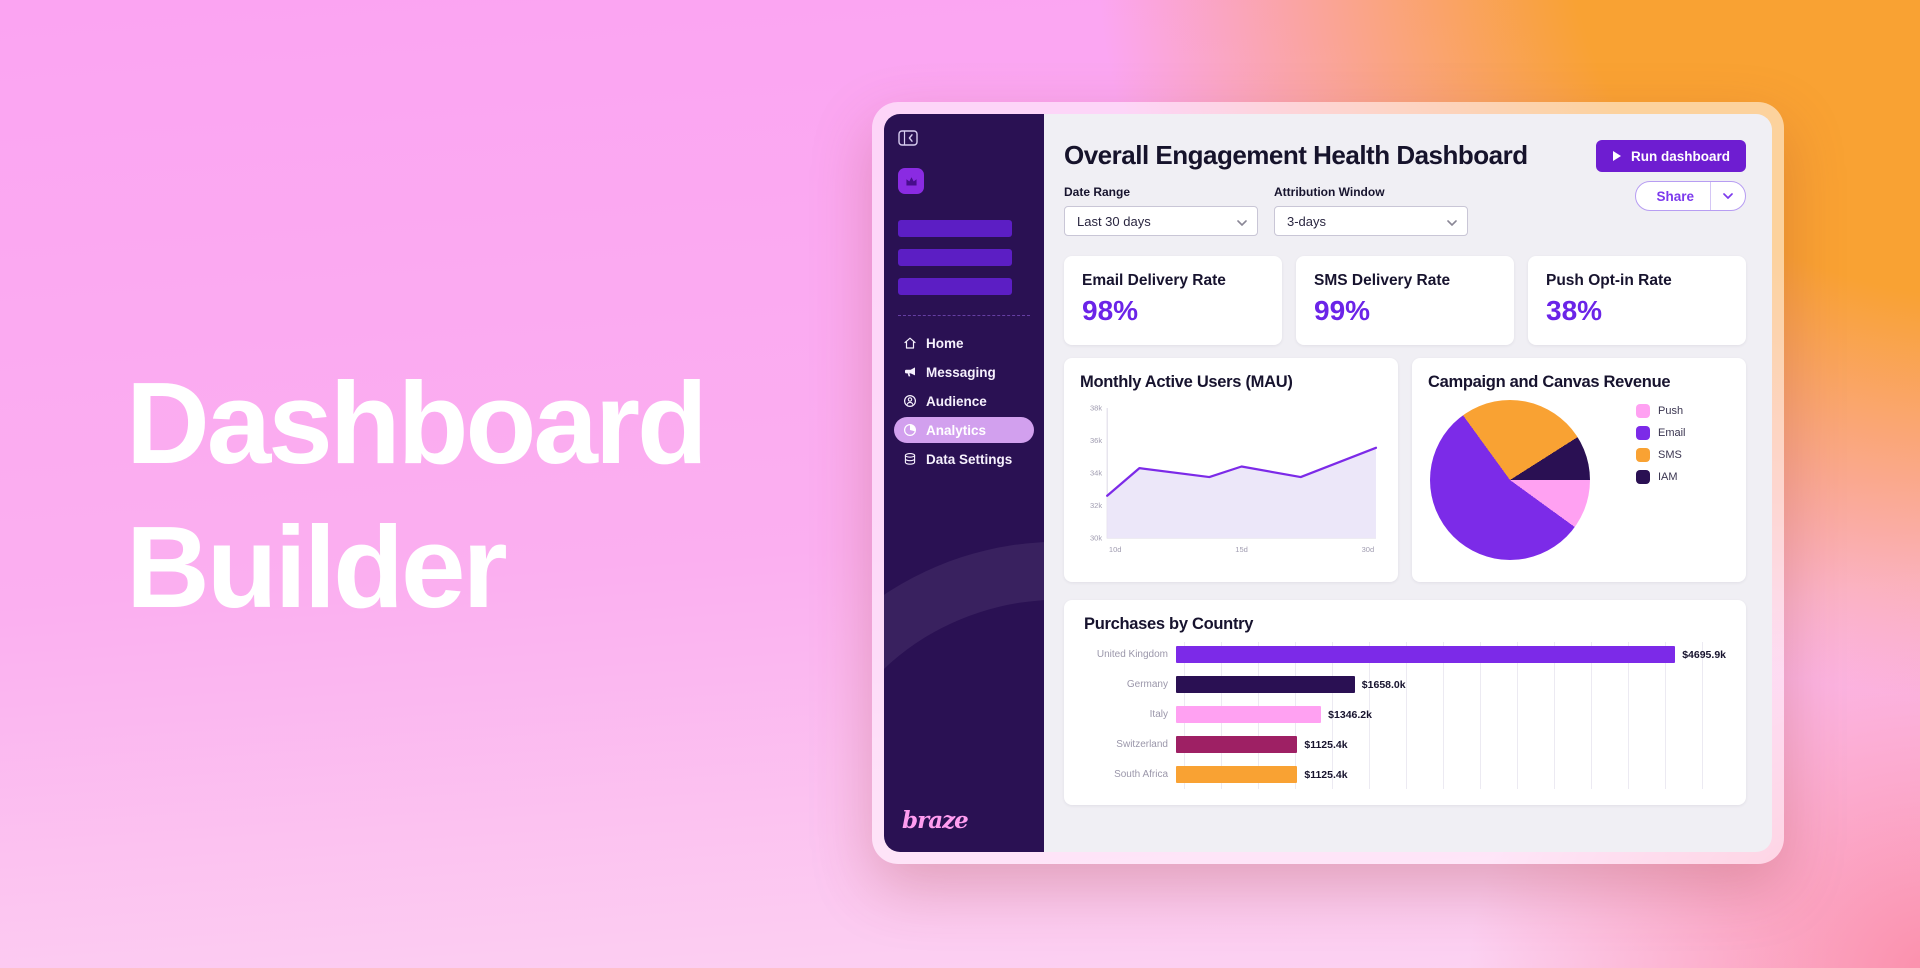  What do you see at coordinates (910, 343) in the screenshot?
I see `home-icon` at bounding box center [910, 343].